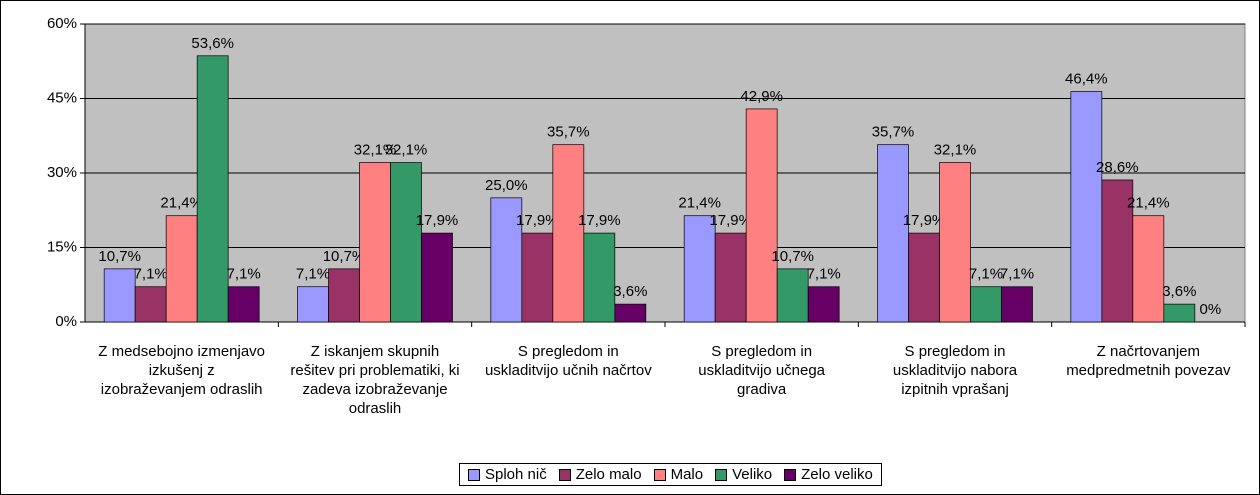  I want to click on legend-item: Sploh nič, so click(507, 474).